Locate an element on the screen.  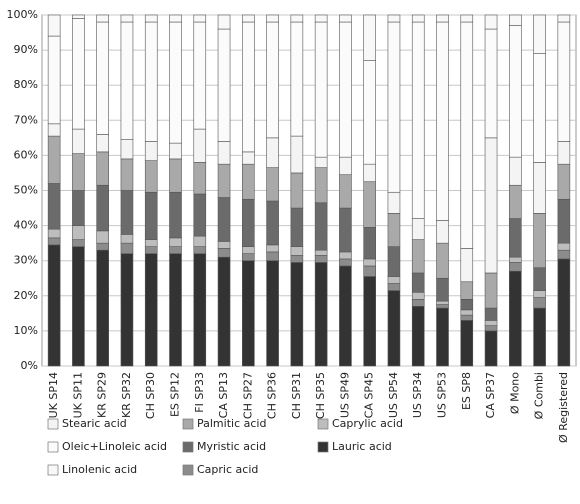
legend-label: Palmitic acid is located at coordinates (231, 423).